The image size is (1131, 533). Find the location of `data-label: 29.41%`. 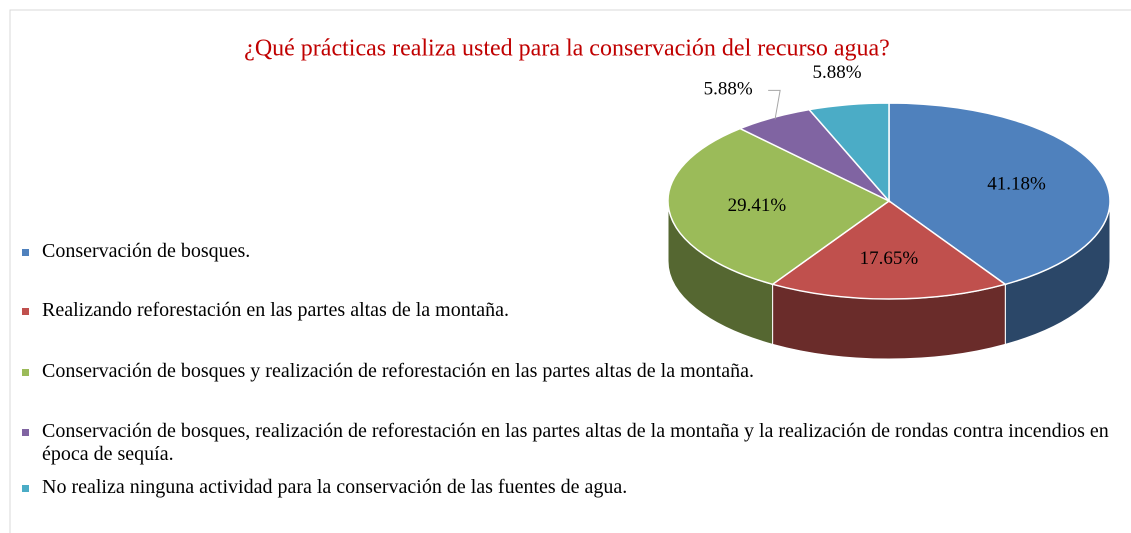

data-label: 29.41% is located at coordinates (757, 205).